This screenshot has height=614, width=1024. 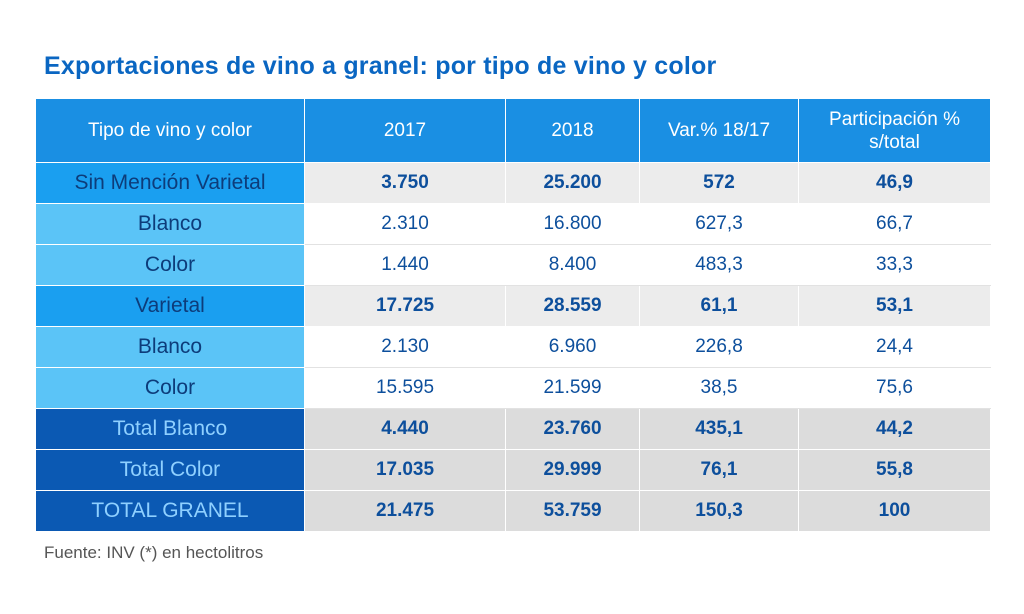 I want to click on cell-2018: 16.800, so click(x=572, y=224).